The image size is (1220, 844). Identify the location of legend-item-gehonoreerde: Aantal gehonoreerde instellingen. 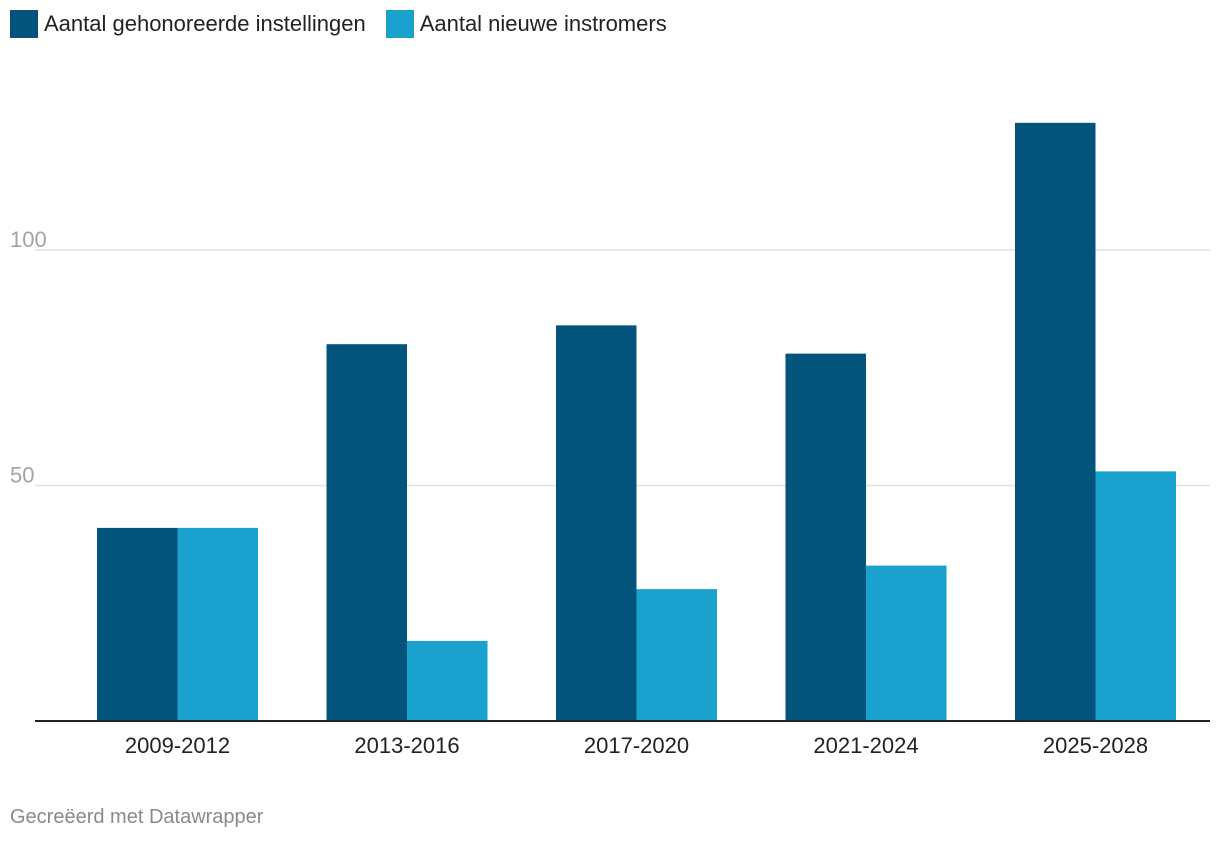
(188, 24).